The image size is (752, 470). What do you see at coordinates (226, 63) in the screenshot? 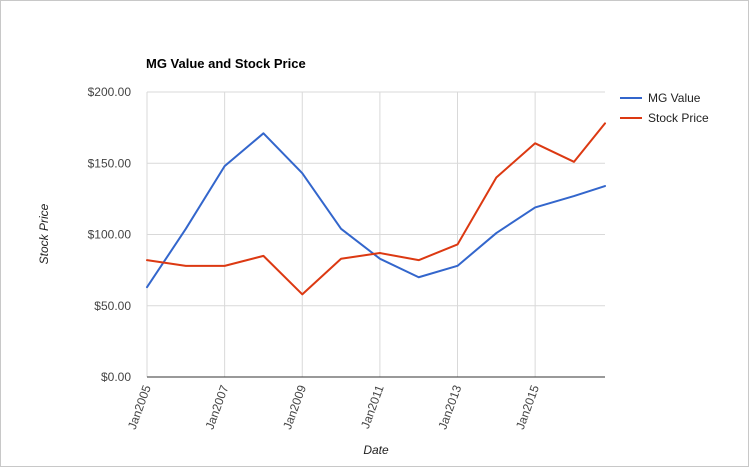
I see `chart-title: MG Value and Stock Price` at bounding box center [226, 63].